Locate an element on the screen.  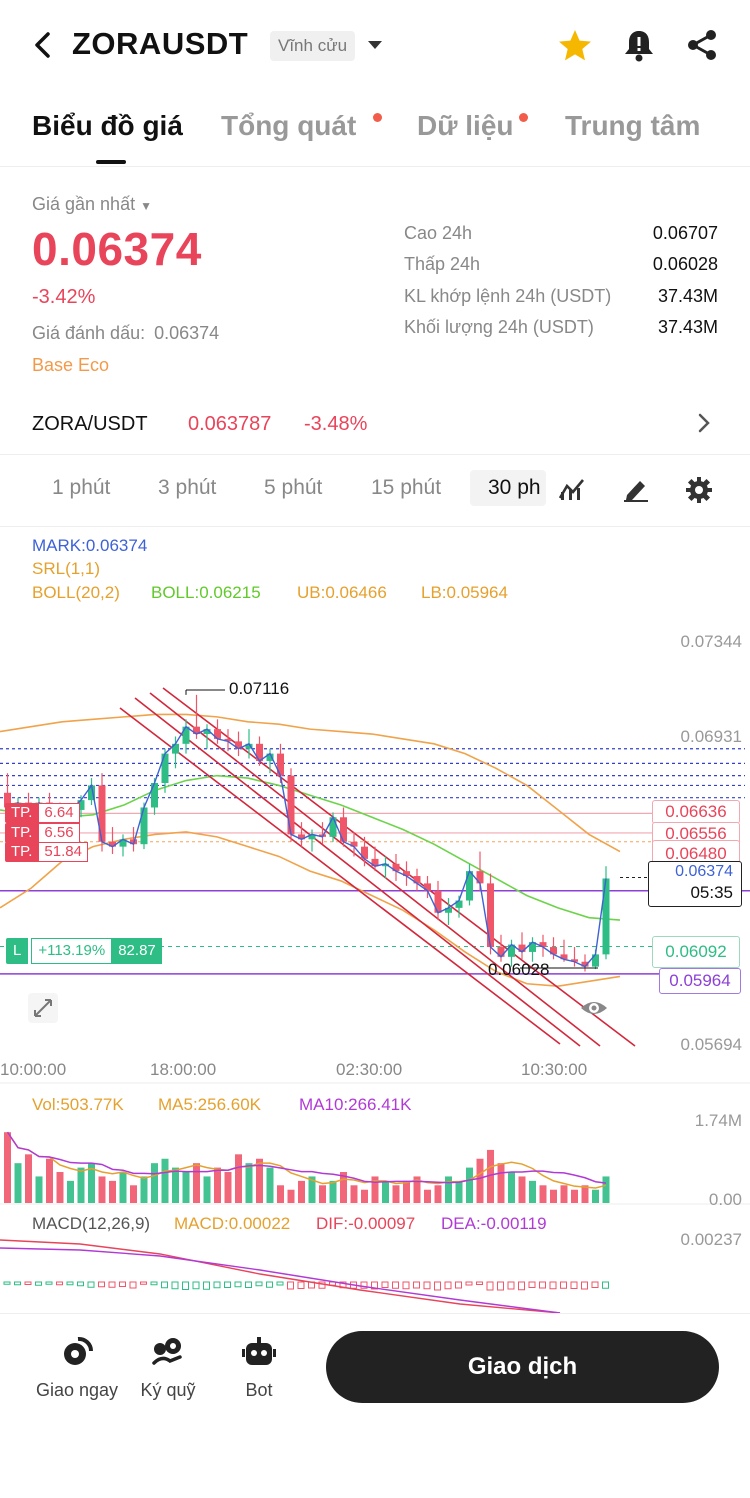
macd-y-tick: 0.00237 is located at coordinates (711, 1239).